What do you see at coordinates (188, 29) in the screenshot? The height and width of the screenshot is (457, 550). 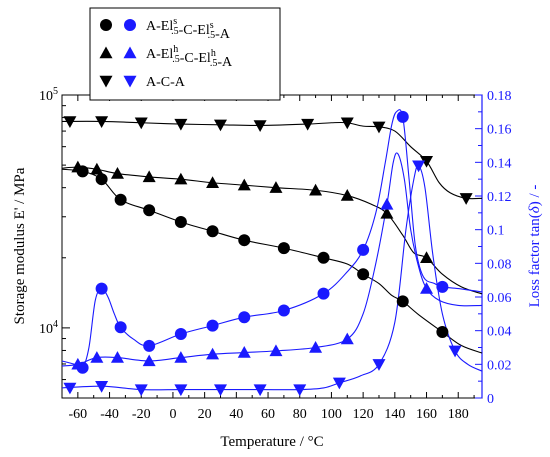 I see `legend-label: A-Els .5-C-Els .5-A` at bounding box center [188, 29].